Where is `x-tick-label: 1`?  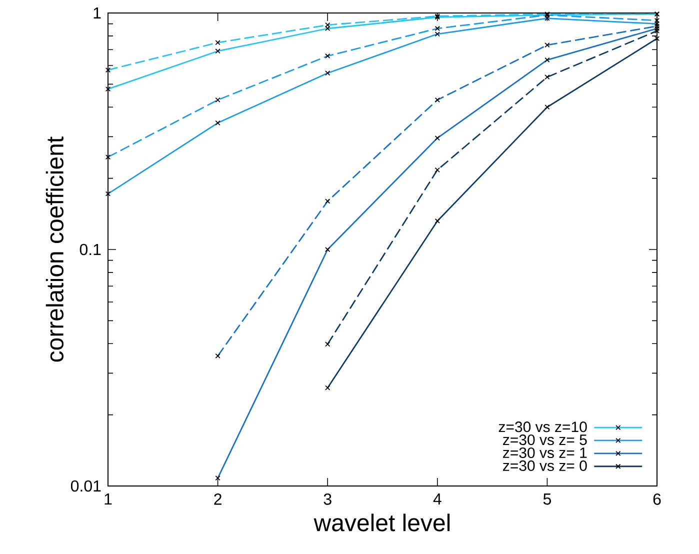 x-tick-label: 1 is located at coordinates (108, 499).